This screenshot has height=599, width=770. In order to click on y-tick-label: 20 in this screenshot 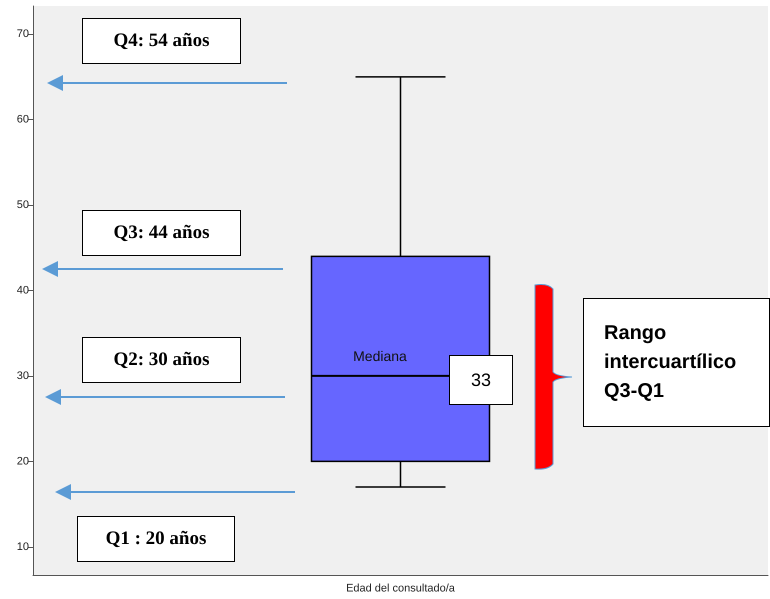, I will do `click(22, 461)`.